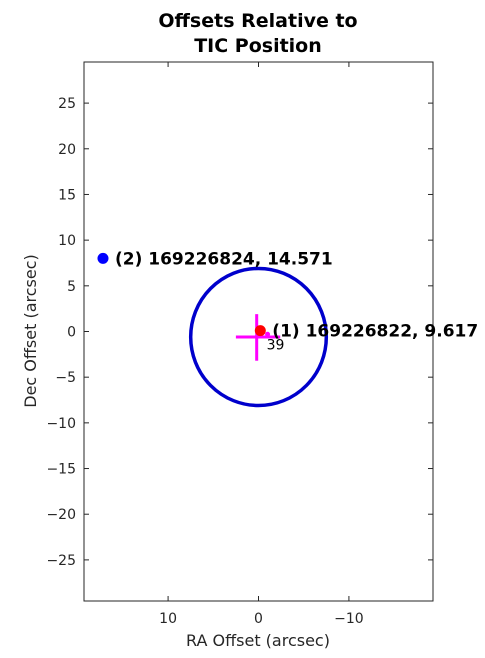  I want to click on centroid-marker, so click(268, 334).